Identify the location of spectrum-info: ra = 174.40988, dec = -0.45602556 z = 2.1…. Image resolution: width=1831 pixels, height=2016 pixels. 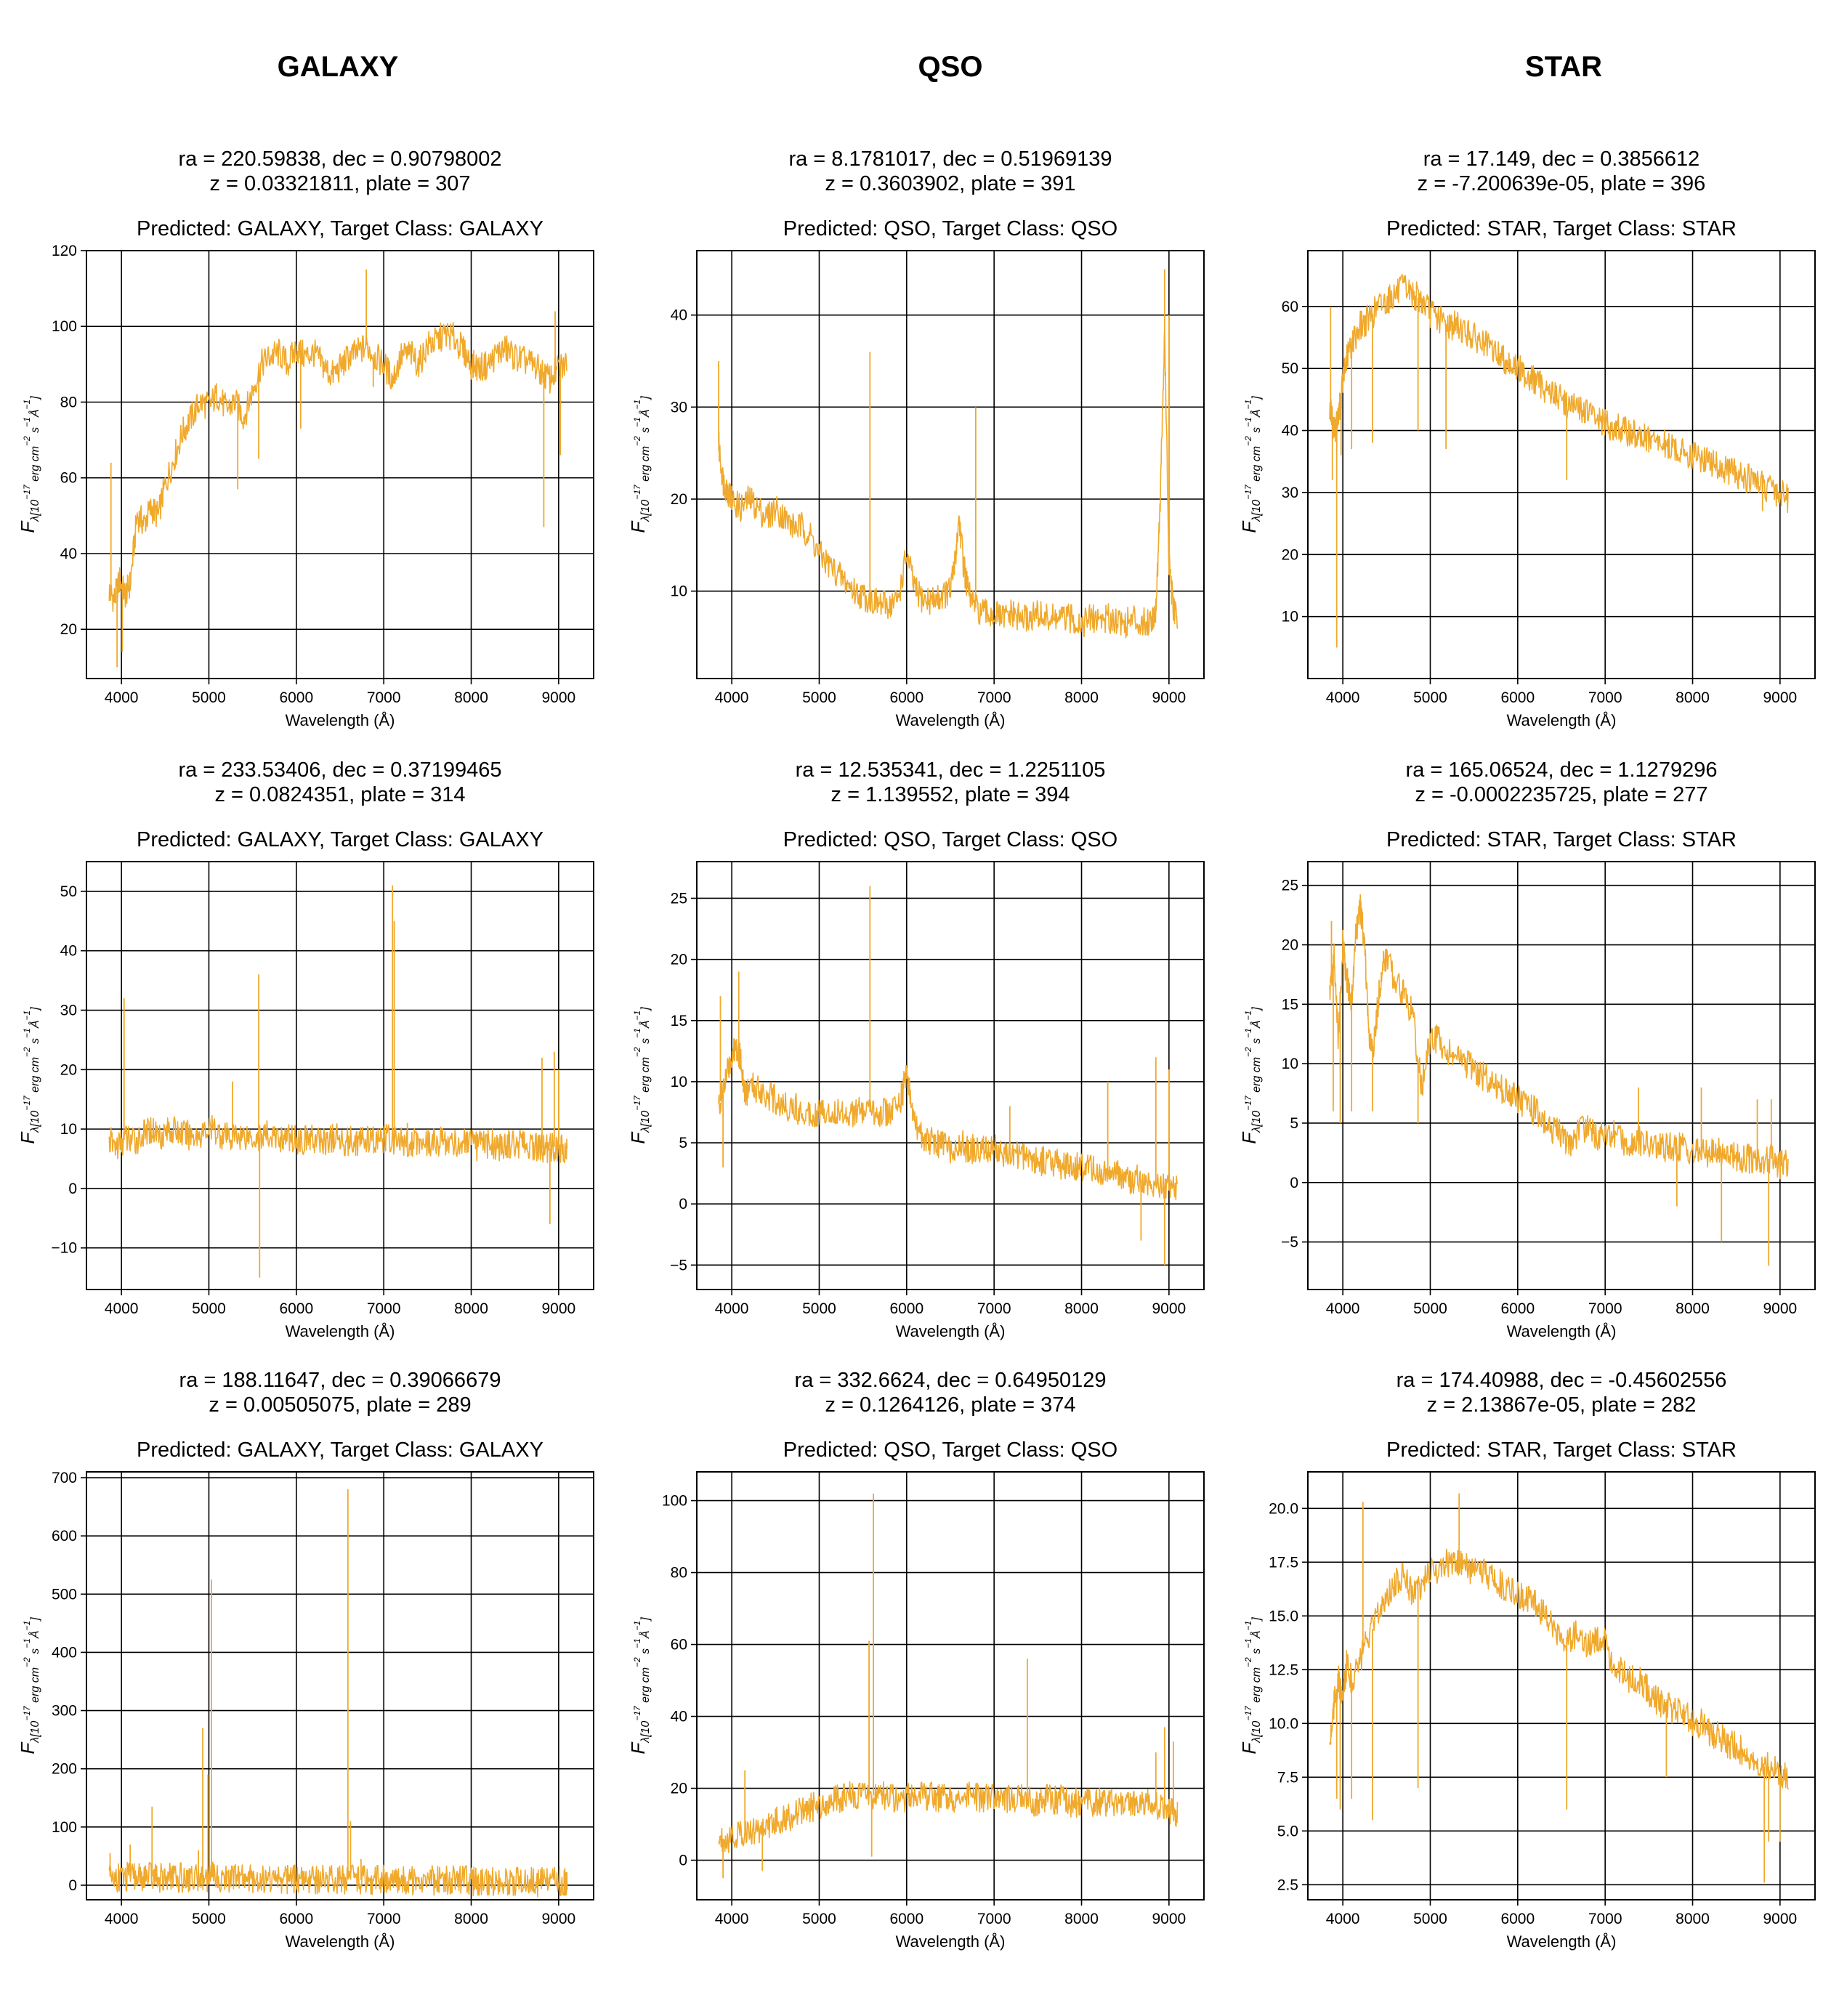
(1558, 1392).